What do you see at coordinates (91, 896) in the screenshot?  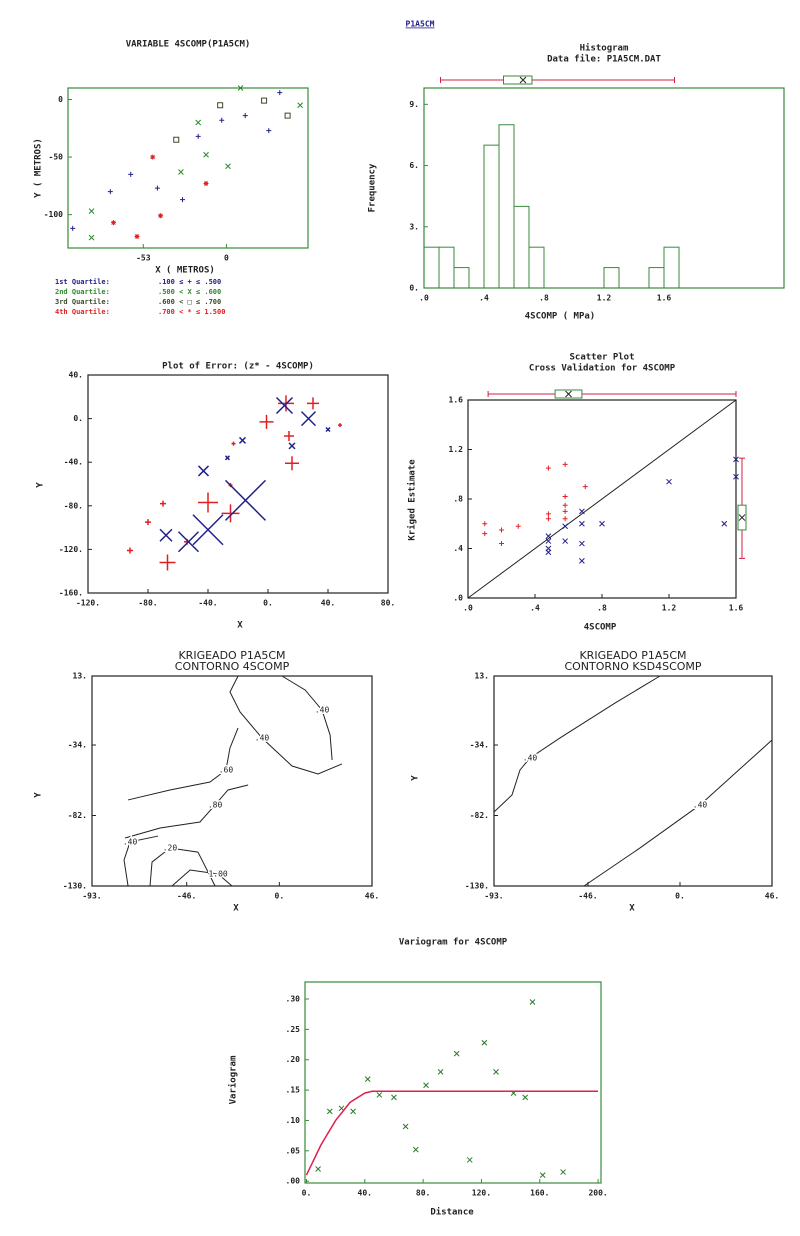 I see `x-tick-label: -93.` at bounding box center [91, 896].